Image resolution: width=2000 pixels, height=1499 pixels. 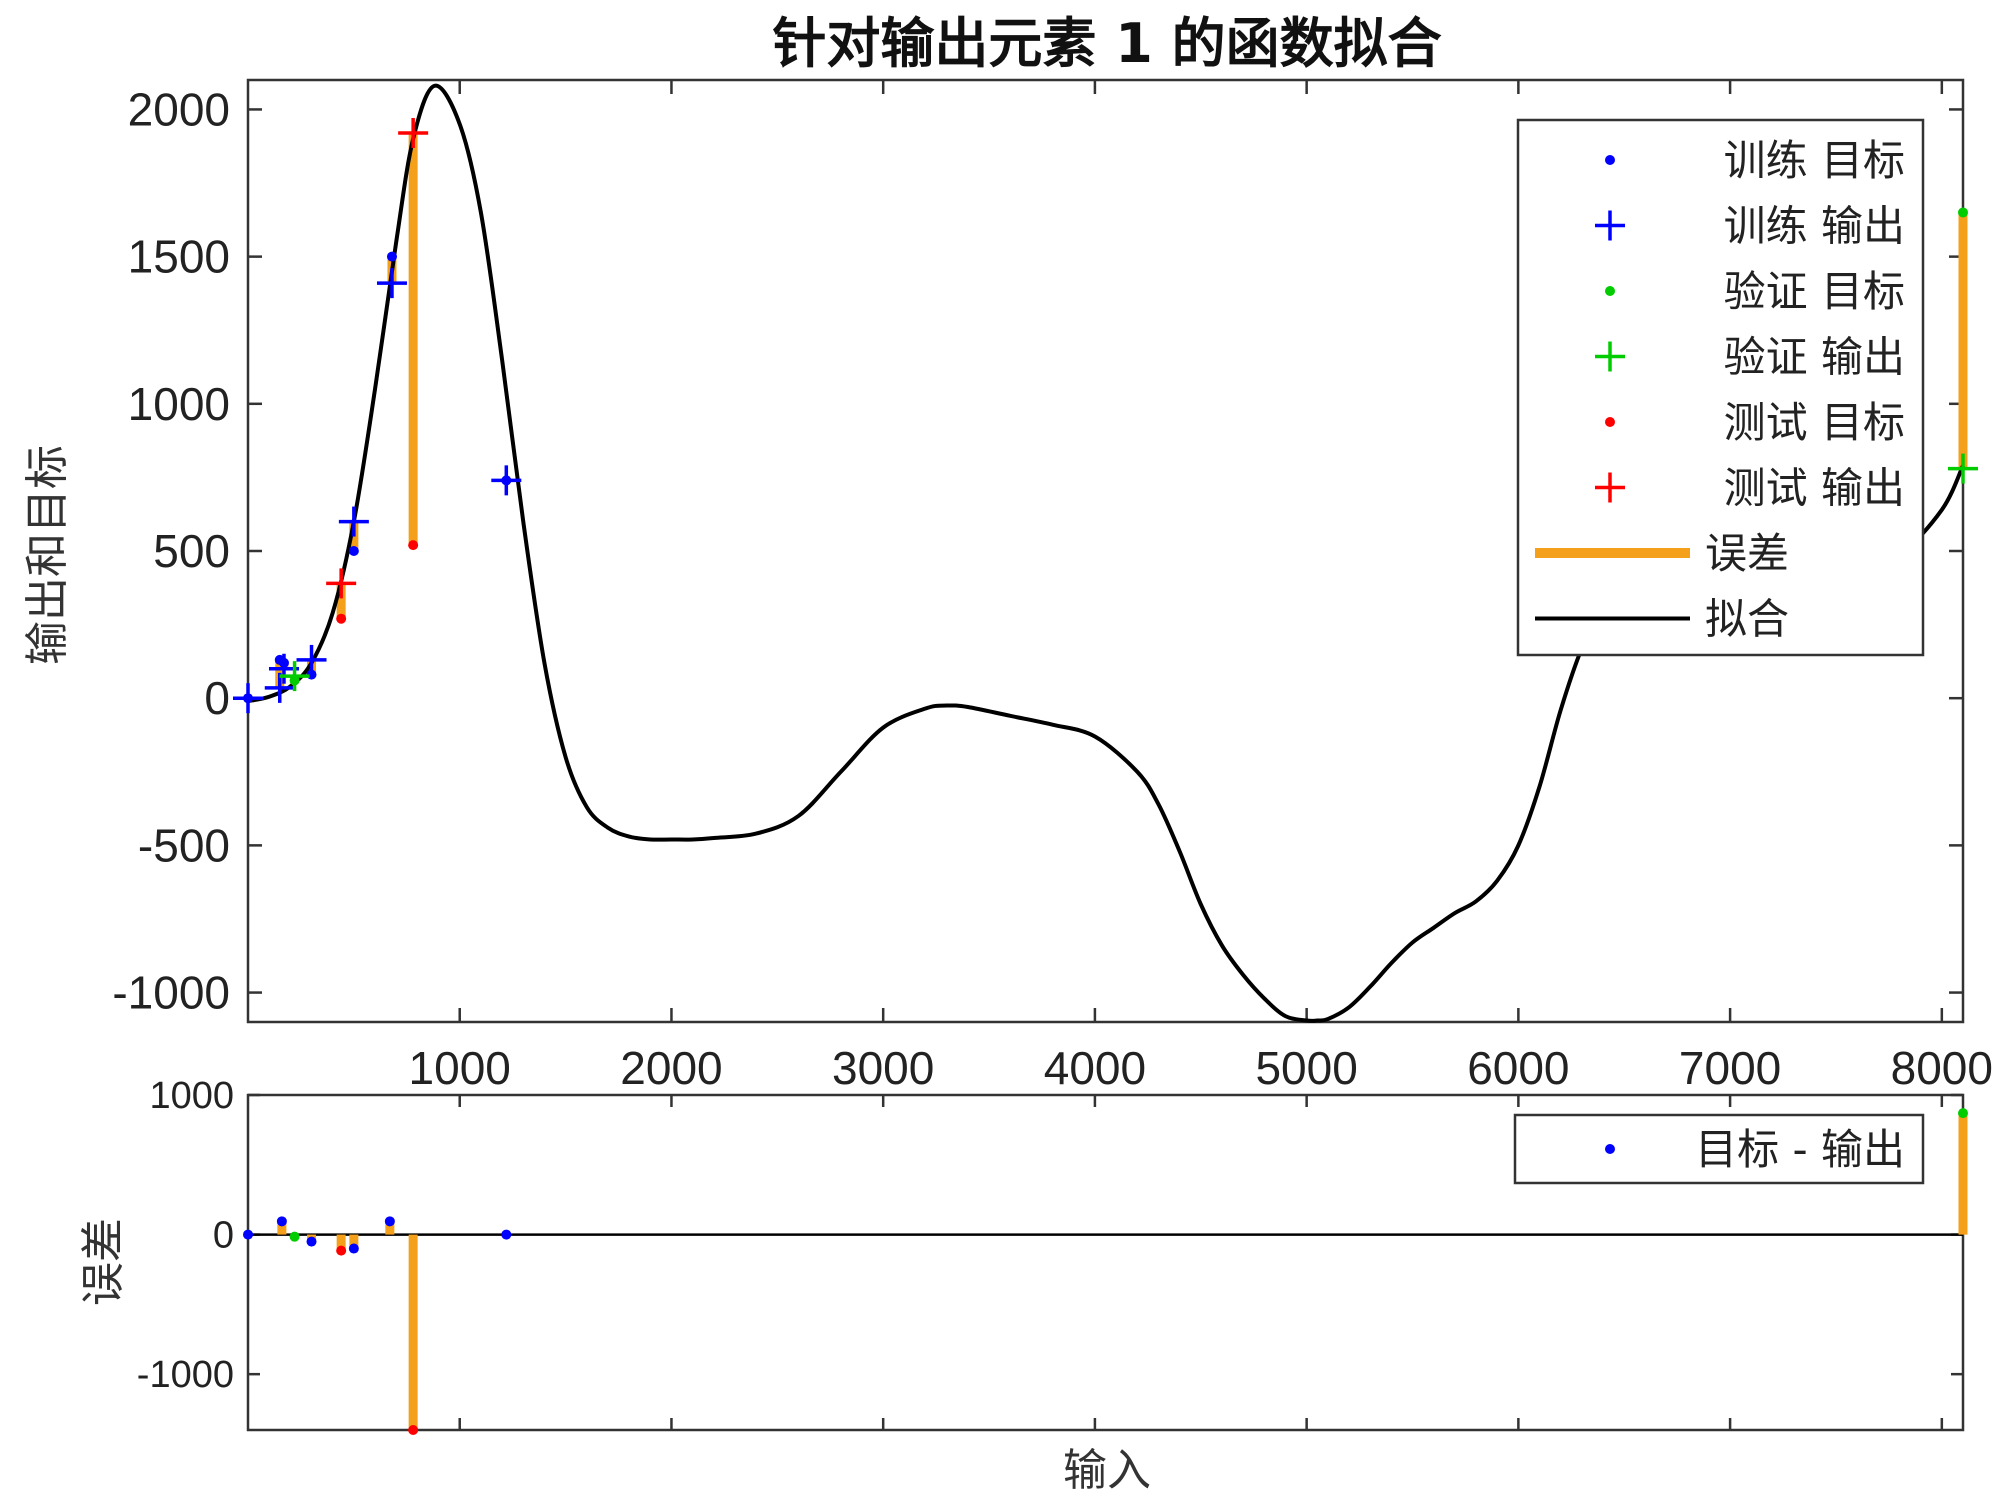 What do you see at coordinates (184, 845) in the screenshot?
I see `main-ytick-label: -500` at bounding box center [184, 845].